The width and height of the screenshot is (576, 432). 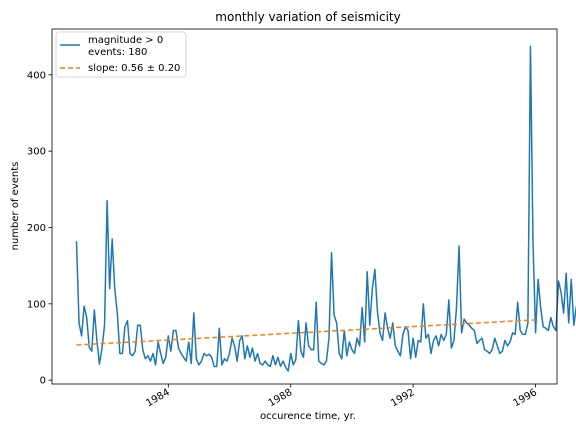 What do you see at coordinates (36, 152) in the screenshot?
I see `y-tick-label: 300` at bounding box center [36, 152].